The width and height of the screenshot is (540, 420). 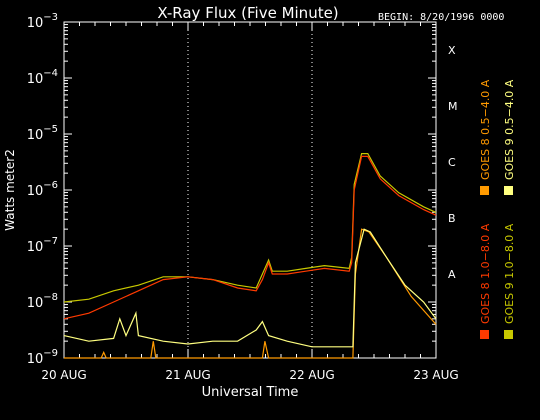 What do you see at coordinates (42, 245) in the screenshot?
I see `y-tick-label: 10⁻⁷` at bounding box center [42, 245].